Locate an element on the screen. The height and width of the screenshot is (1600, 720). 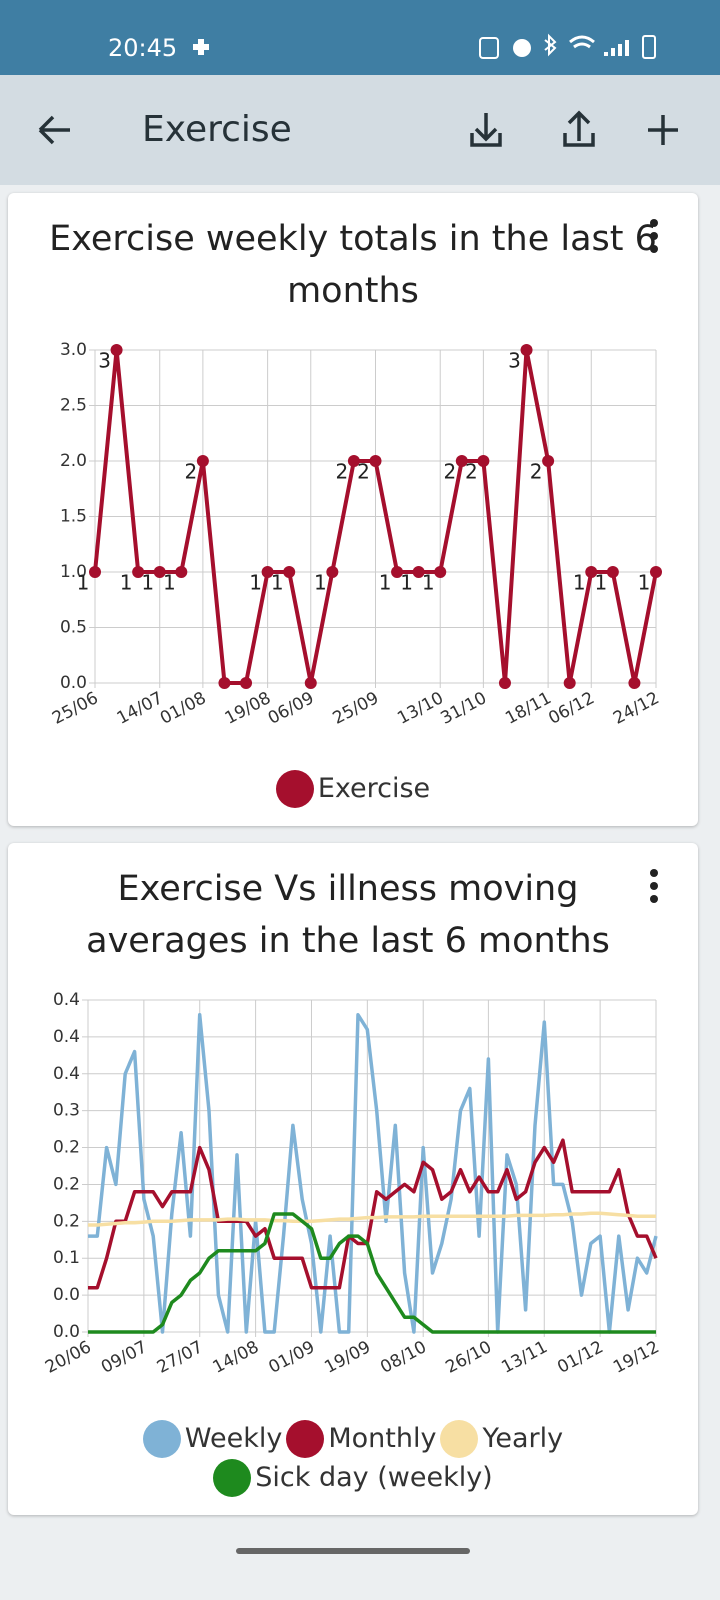
legend-item: Monthly is located at coordinates (361, 1438).